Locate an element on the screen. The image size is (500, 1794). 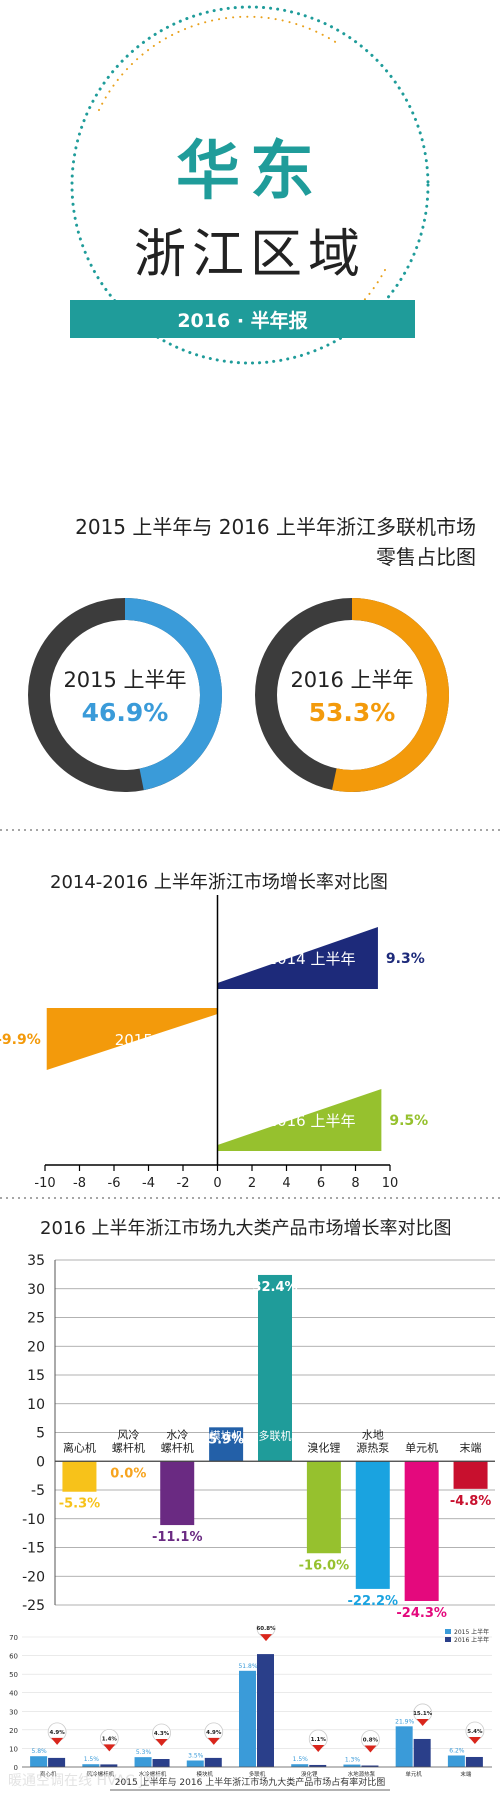
x-tick-label: 0 is located at coordinates (217, 1183).